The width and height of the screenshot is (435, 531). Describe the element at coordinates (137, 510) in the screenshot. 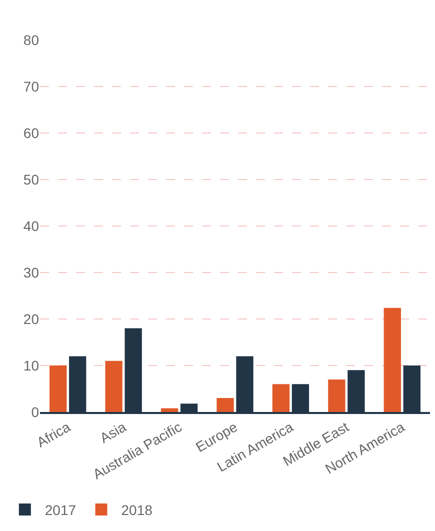

I see `legend-label: 2018` at that location.